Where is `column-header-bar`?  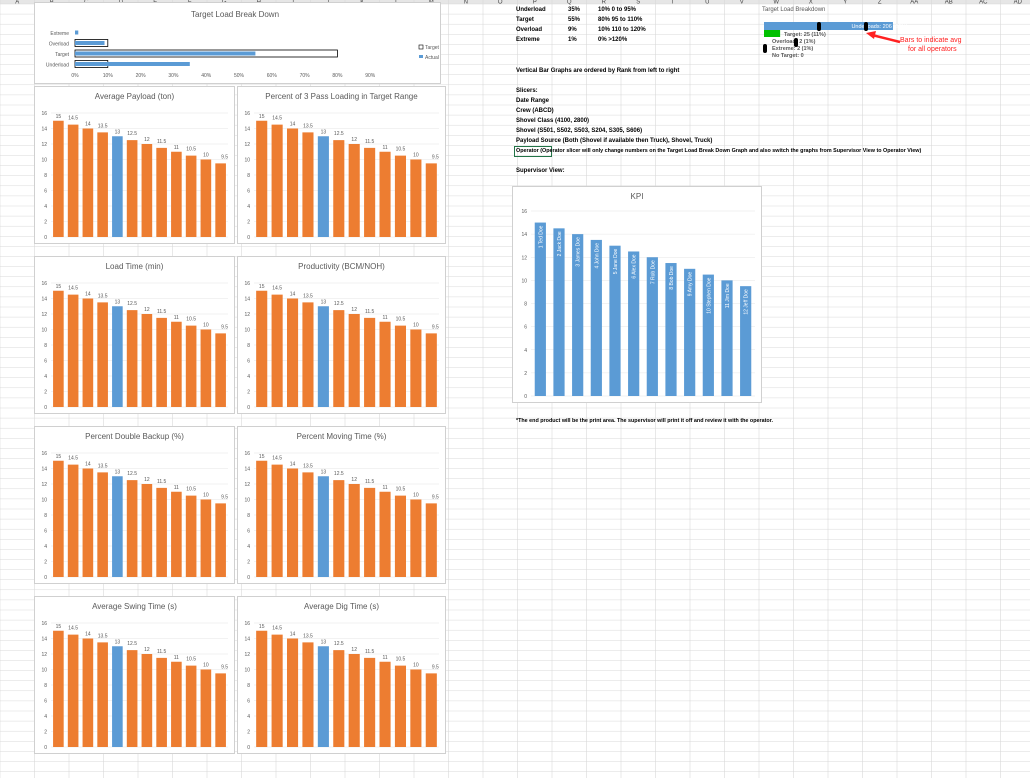 column-header-bar is located at coordinates (515, 2).